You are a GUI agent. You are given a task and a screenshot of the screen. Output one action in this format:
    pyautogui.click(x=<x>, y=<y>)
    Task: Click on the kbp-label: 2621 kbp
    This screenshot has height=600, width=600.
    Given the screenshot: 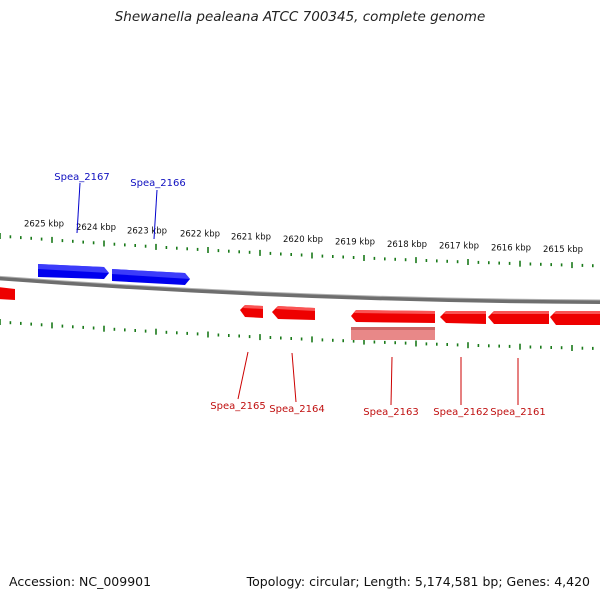 What is the action you would take?
    pyautogui.click(x=251, y=237)
    